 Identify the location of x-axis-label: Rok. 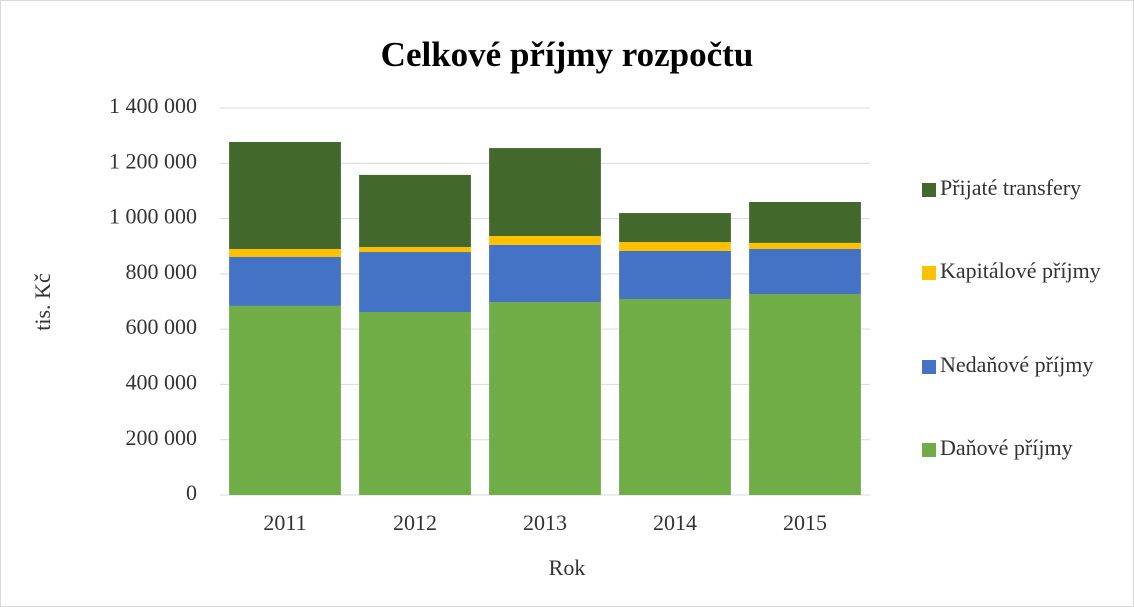
(567, 567).